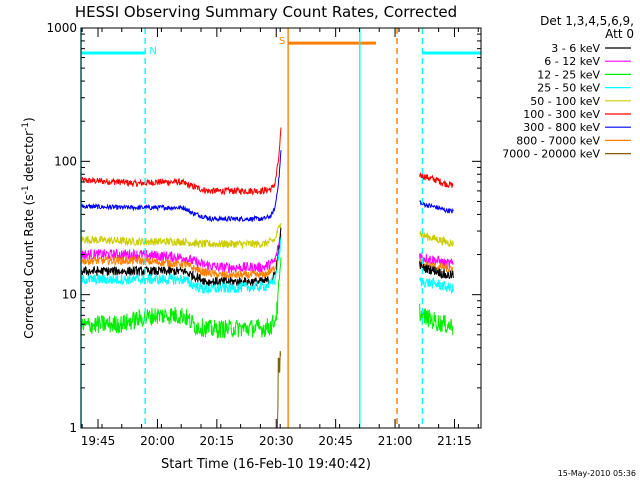  What do you see at coordinates (29, 266) in the screenshot?
I see `y-axis-label-part: Corrected Count Rate (s` at bounding box center [29, 266].